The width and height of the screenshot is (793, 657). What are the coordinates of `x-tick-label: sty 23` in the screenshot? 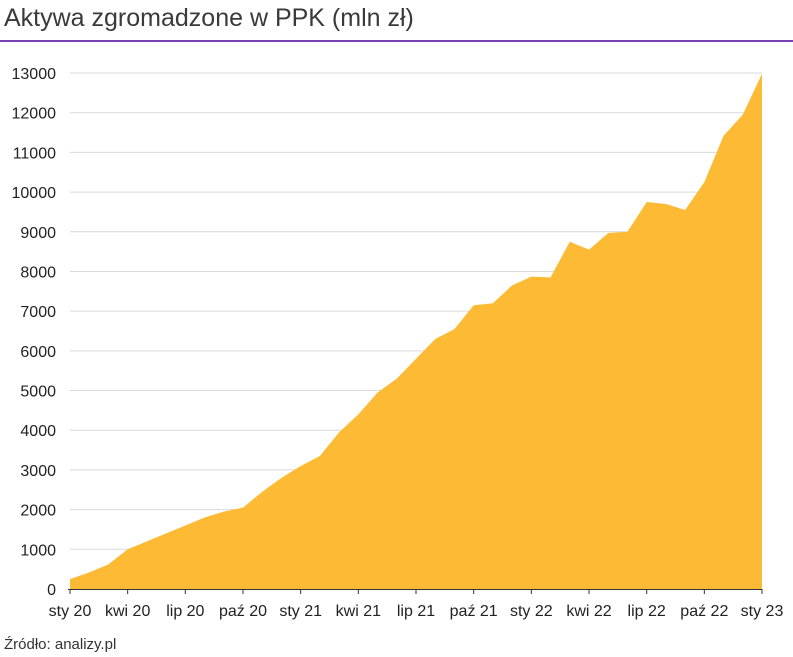 It's located at (762, 611).